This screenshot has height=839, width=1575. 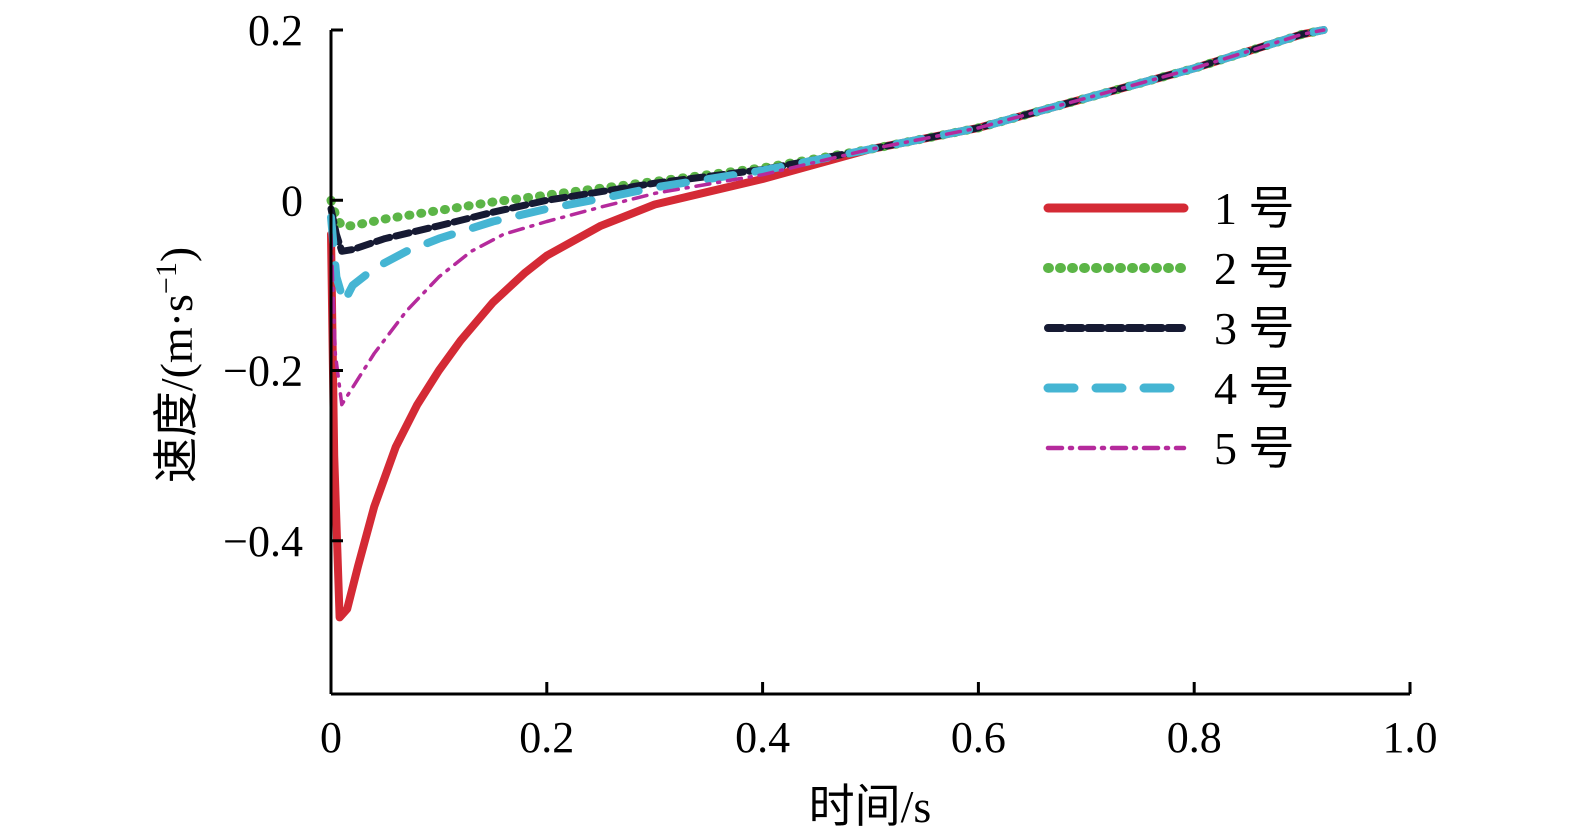 What do you see at coordinates (1194, 737) in the screenshot?
I see `x-tick-label: 0.8` at bounding box center [1194, 737].